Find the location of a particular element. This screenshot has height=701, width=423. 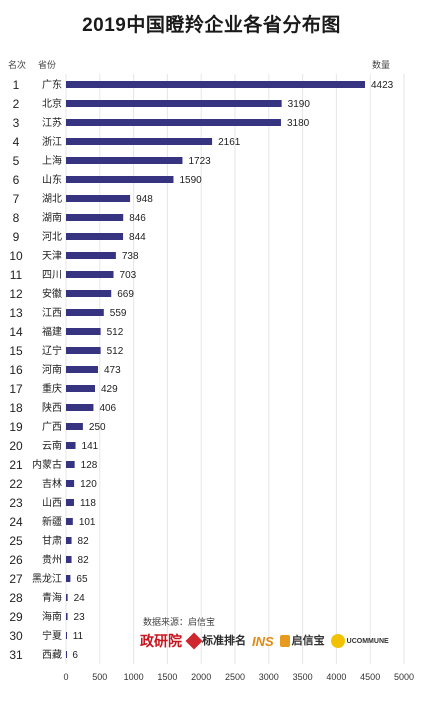

province-label: 西藏 is located at coordinates (52, 655).